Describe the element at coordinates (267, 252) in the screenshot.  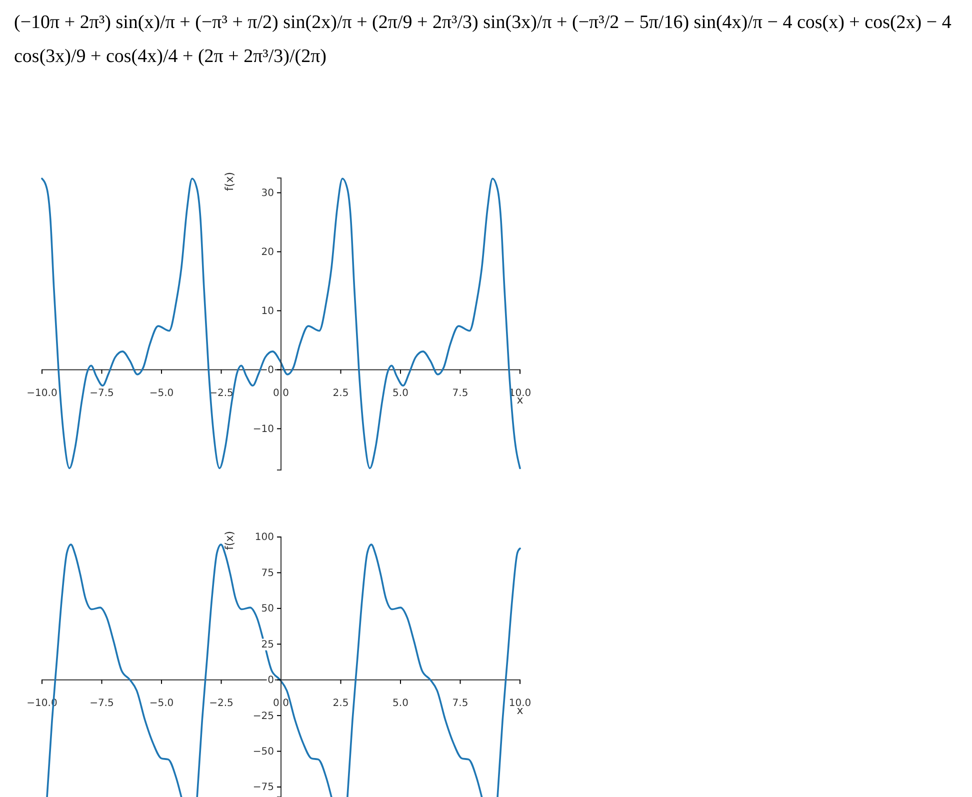
I see `y-tick-label: 20` at that location.